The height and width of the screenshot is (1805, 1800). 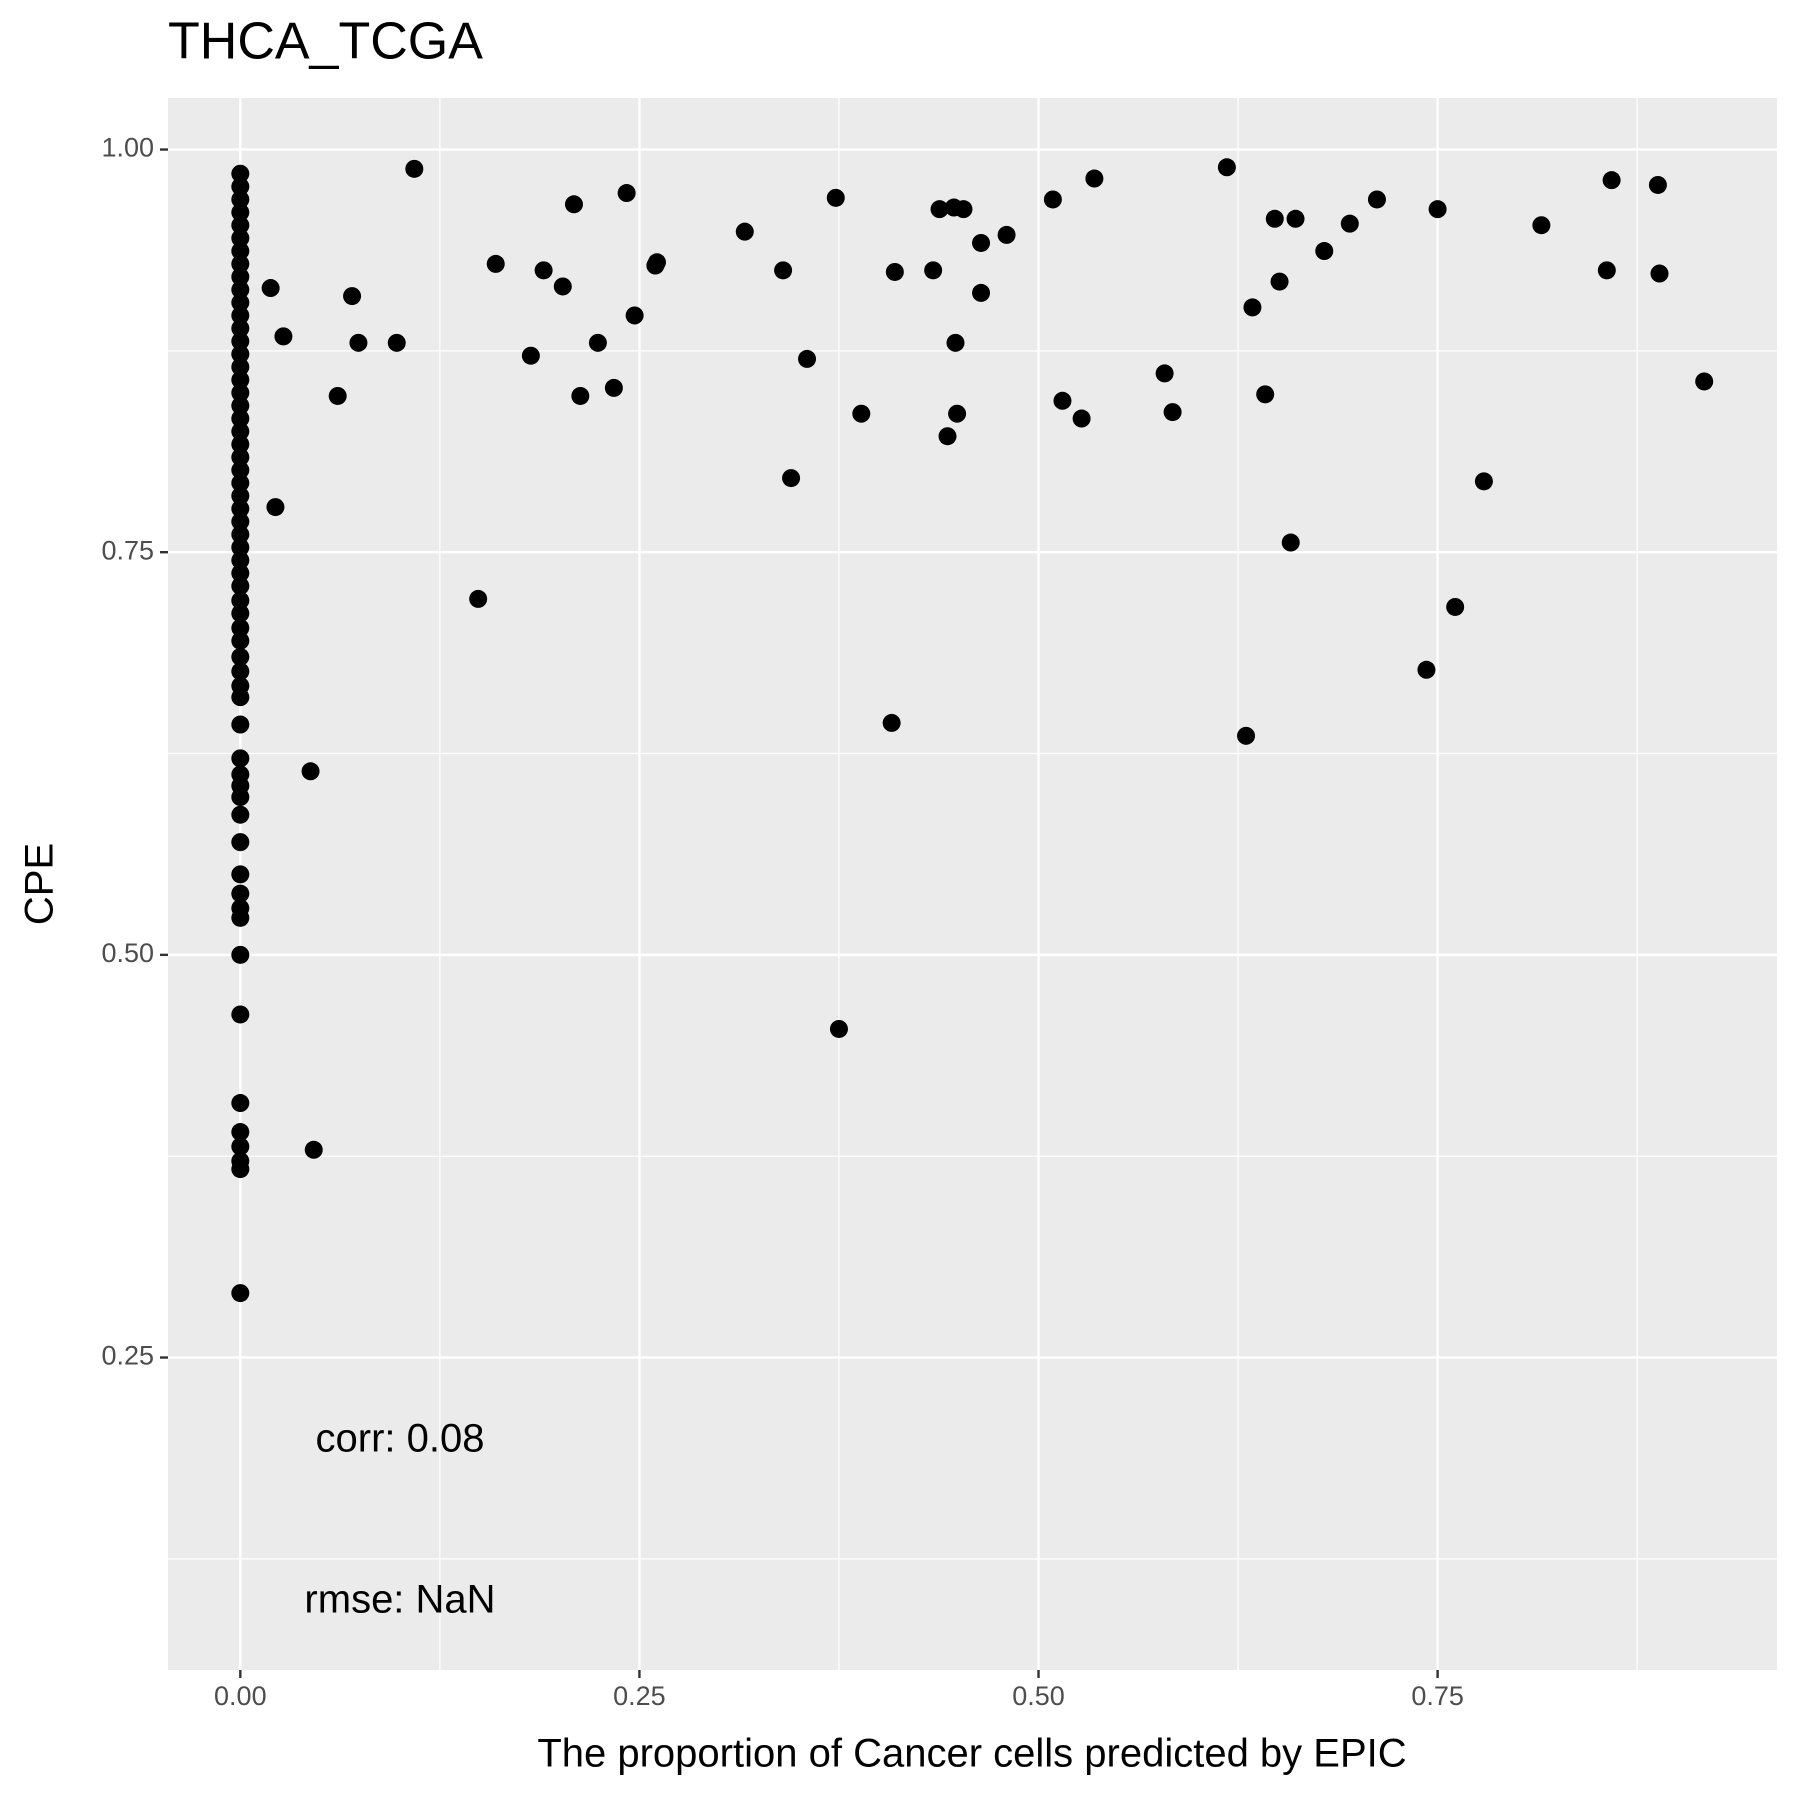 I want to click on x-tick-label: 0.00, so click(x=240, y=1696).